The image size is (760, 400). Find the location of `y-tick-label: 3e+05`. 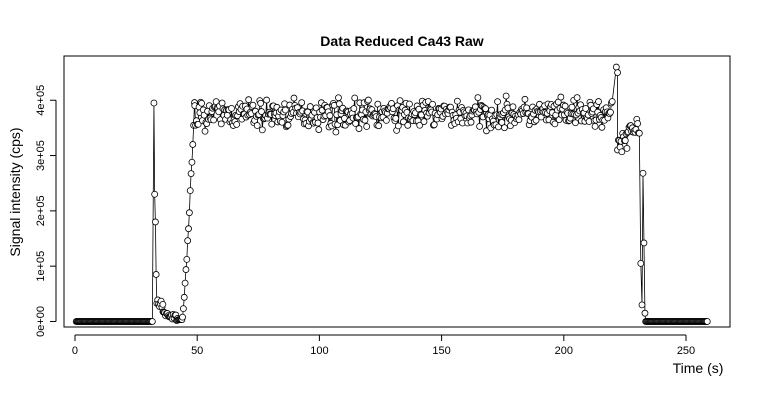

y-tick-label: 3e+05 is located at coordinates (41, 155).